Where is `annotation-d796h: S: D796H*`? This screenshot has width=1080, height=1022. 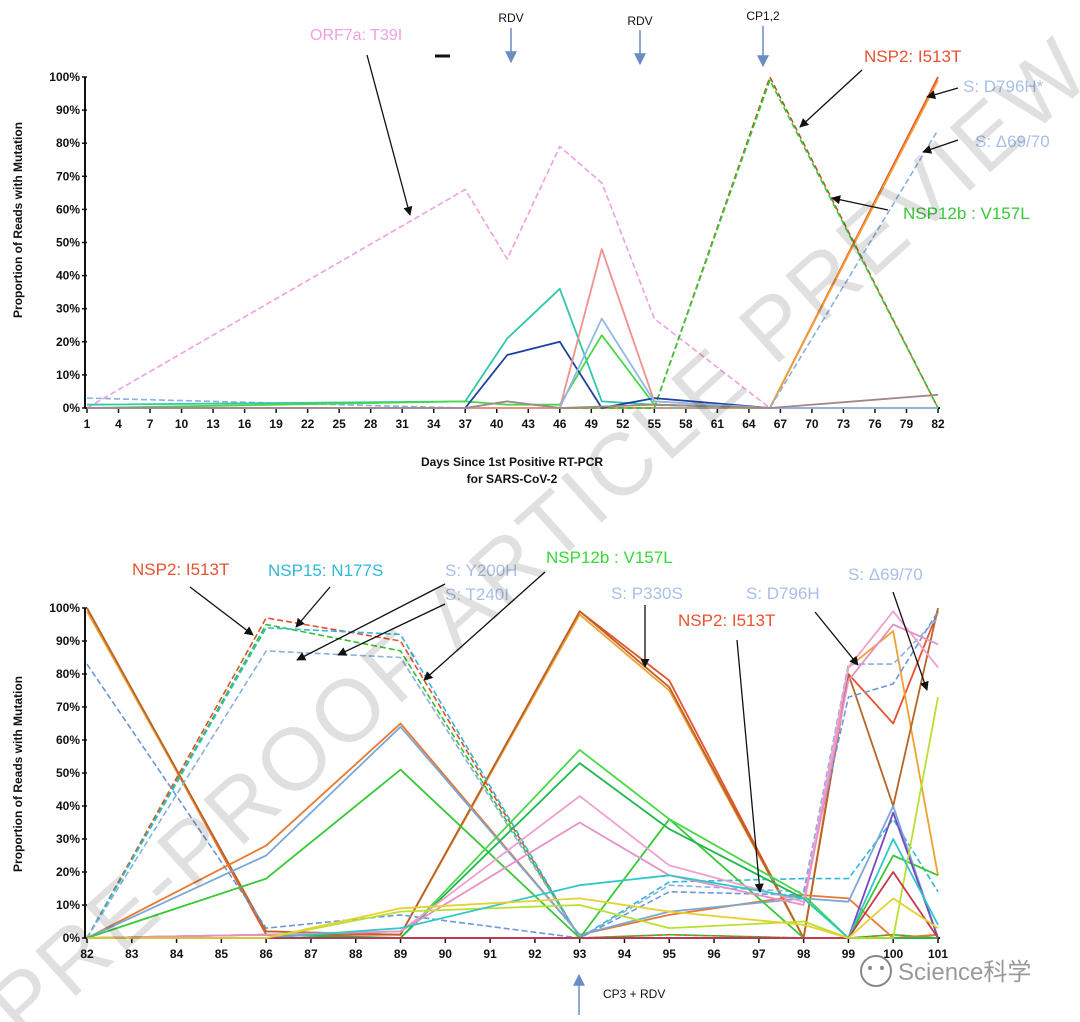
annotation-d796h: S: D796H* is located at coordinates (1003, 86).